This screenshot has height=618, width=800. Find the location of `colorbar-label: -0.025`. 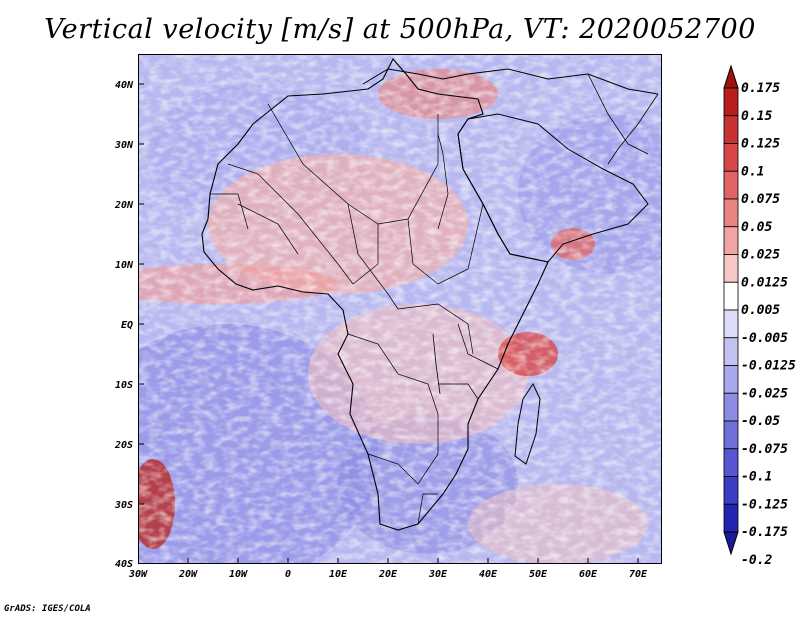

colorbar-label: -0.025 is located at coordinates (764, 393).